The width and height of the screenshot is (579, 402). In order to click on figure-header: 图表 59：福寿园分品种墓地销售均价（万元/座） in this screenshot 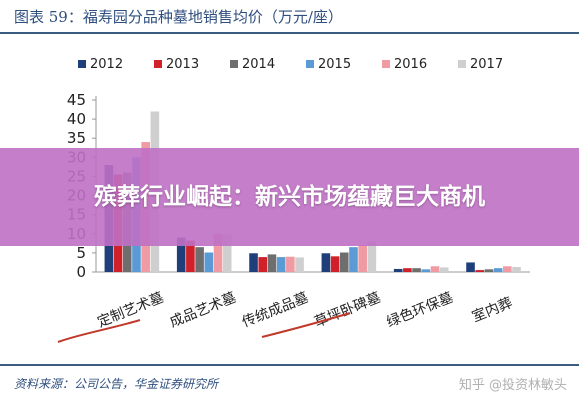, I will do `click(289, 17)`.